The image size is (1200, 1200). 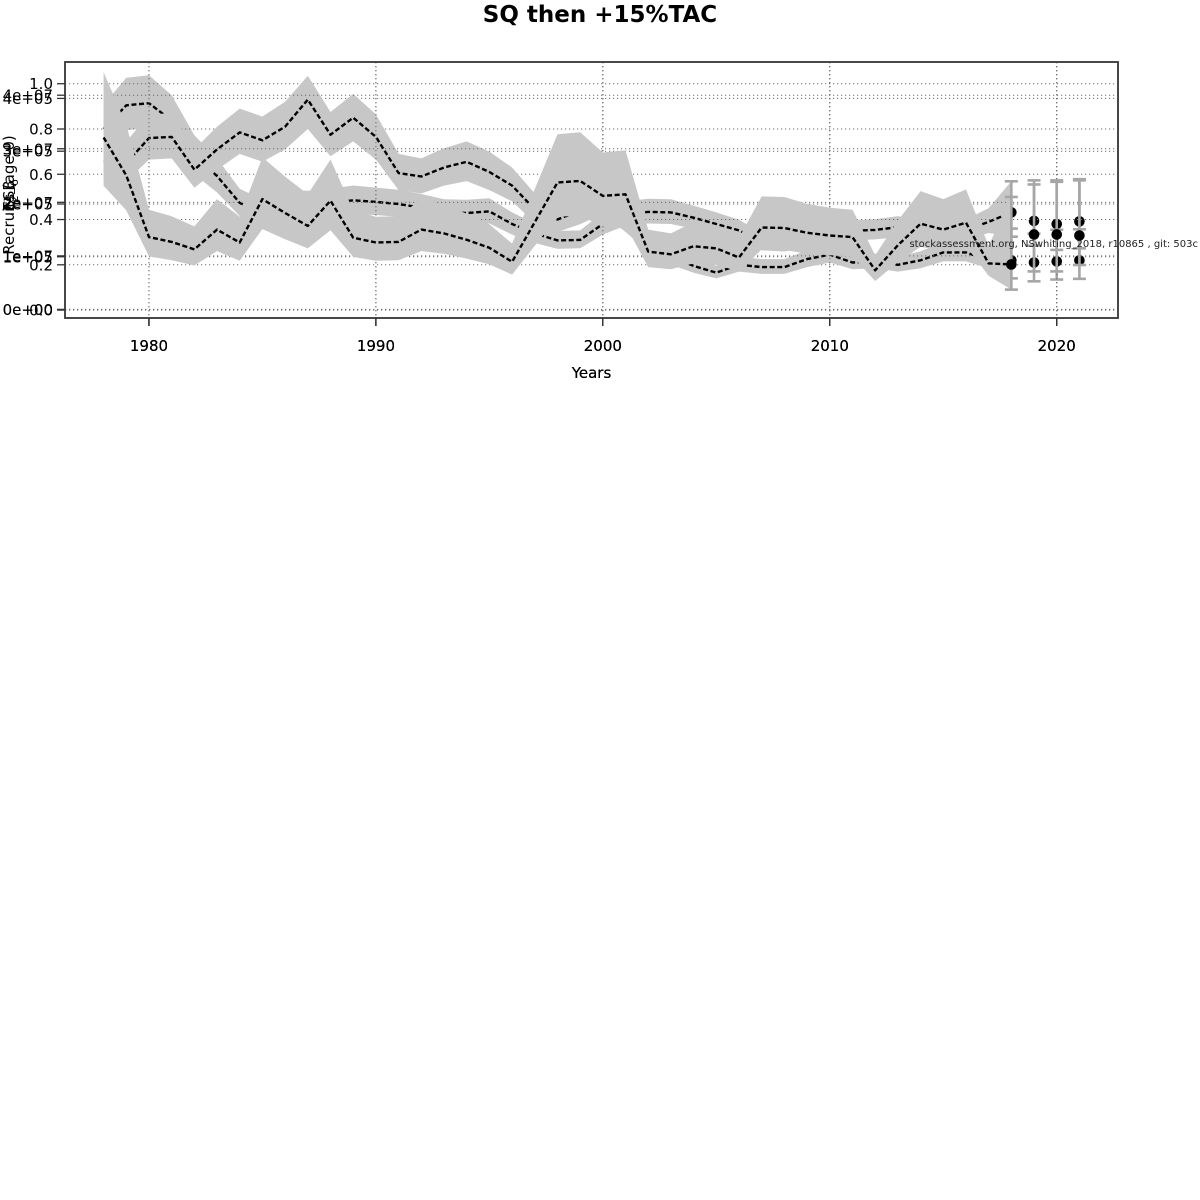 I want to click on y-axis-label: SSB, so click(x=9, y=194).